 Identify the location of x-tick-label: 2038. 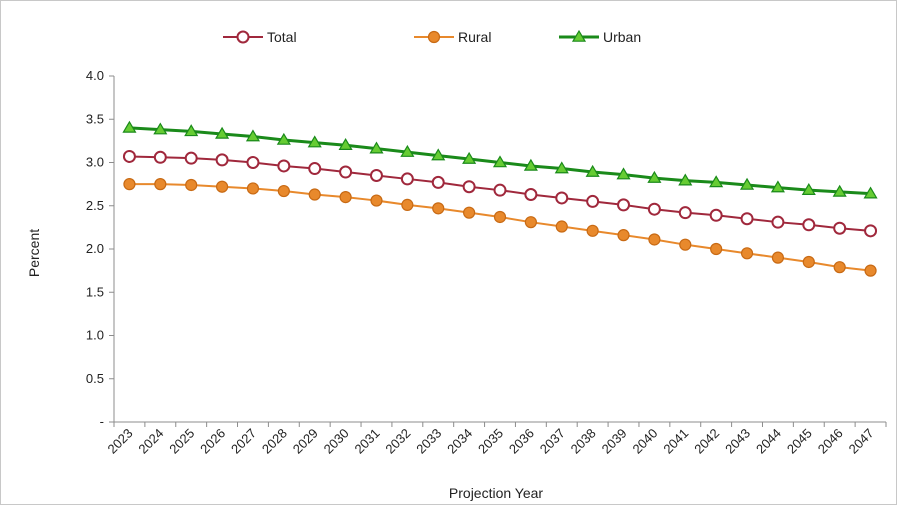
(583, 441).